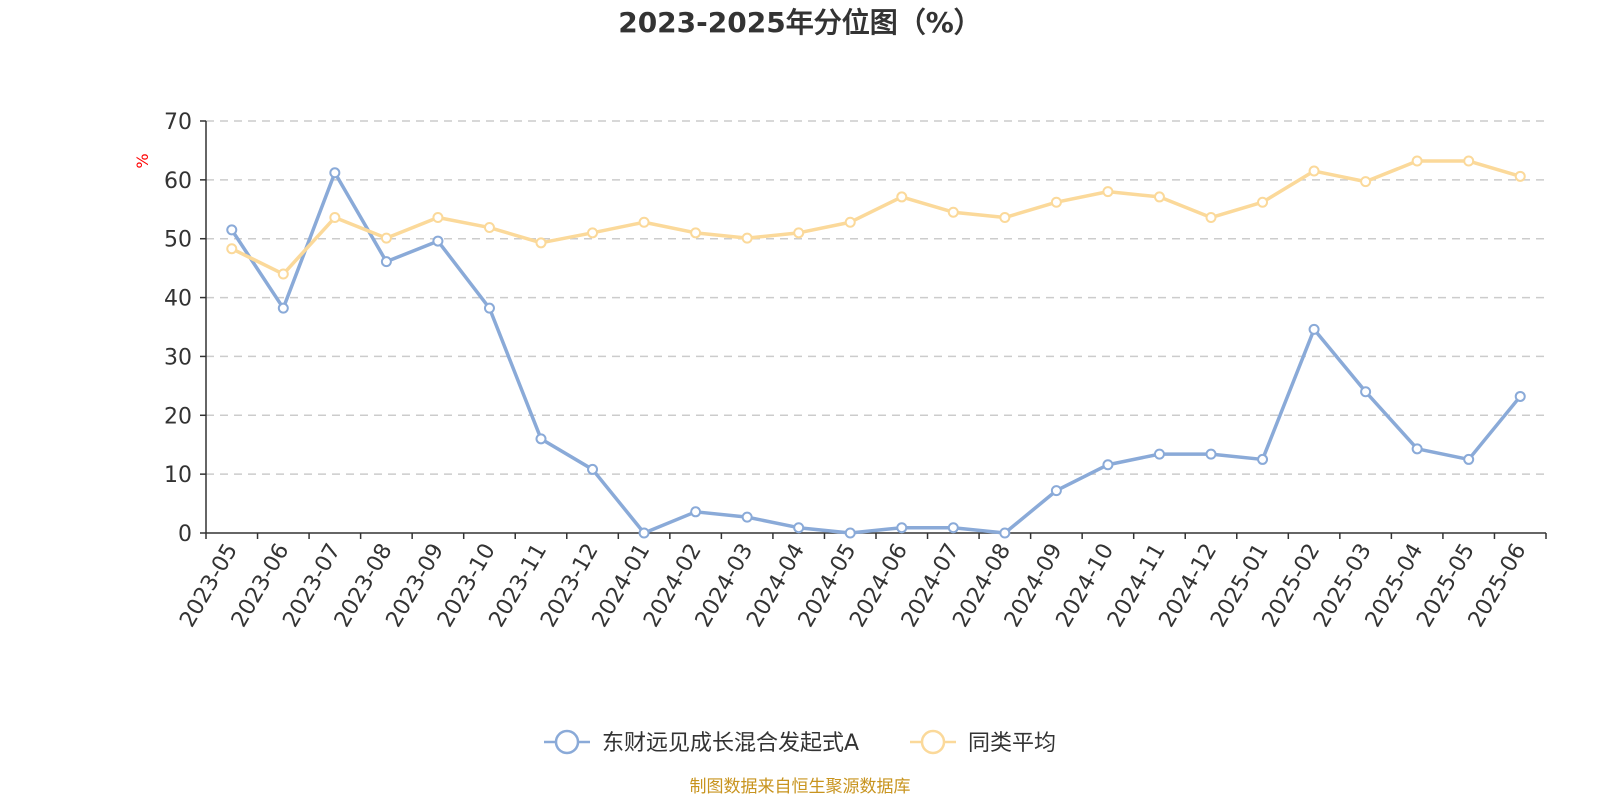 The image size is (1600, 804). What do you see at coordinates (1012, 743) in the screenshot?
I see `legend-label: 同类平均` at bounding box center [1012, 743].